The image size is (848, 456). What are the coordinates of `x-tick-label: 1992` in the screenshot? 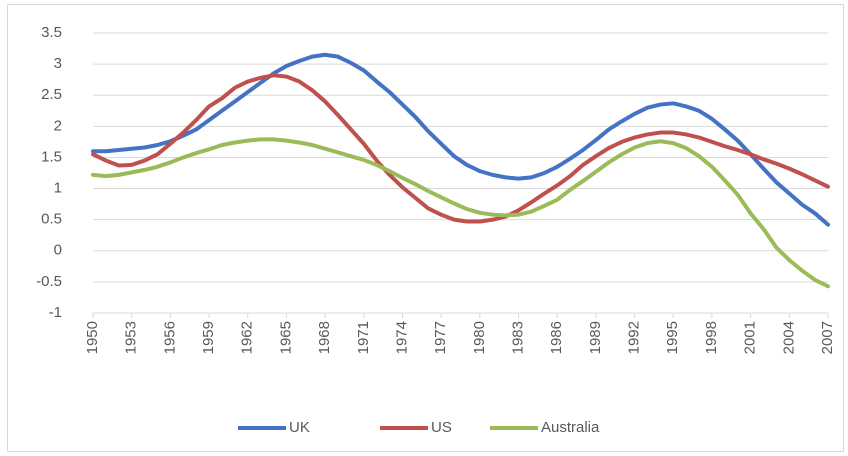 It's located at (634, 337).